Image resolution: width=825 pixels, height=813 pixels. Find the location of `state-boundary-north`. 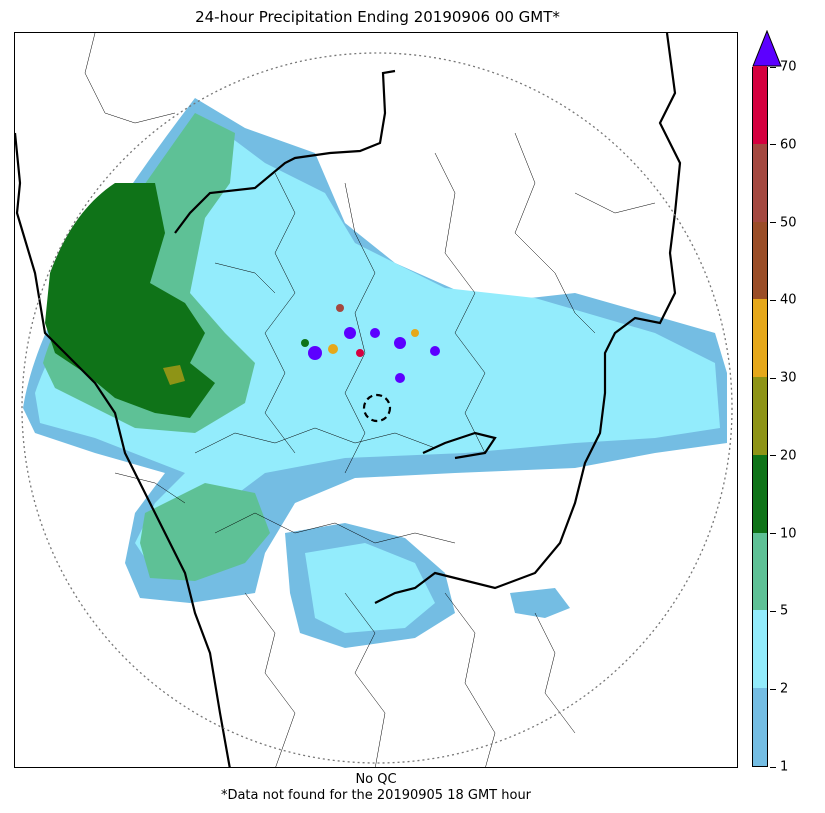

state-boundary-north is located at coordinates (285, 151).